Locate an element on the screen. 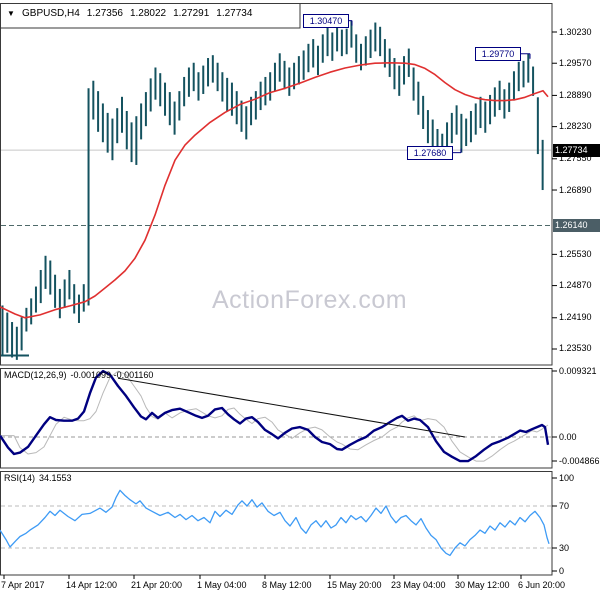  price-axis-label: 1.24190 is located at coordinates (575, 317).